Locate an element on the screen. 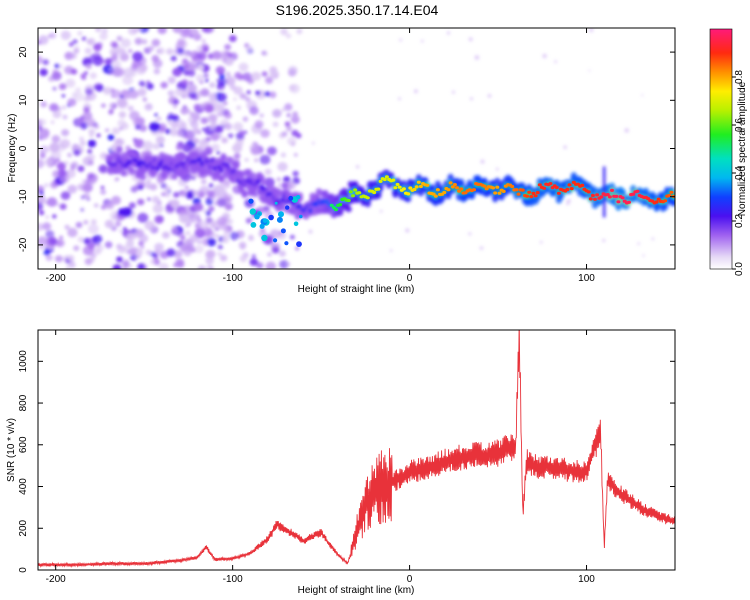 This screenshot has height=600, width=750. chart-title: S196.2025.350.17.14.E04 is located at coordinates (357, 10).